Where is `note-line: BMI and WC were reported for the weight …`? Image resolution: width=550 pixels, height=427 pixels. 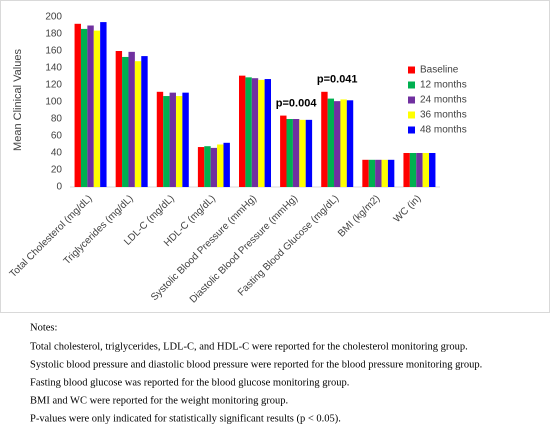 note-line: BMI and WC were reported for the weight … is located at coordinates (159, 400).